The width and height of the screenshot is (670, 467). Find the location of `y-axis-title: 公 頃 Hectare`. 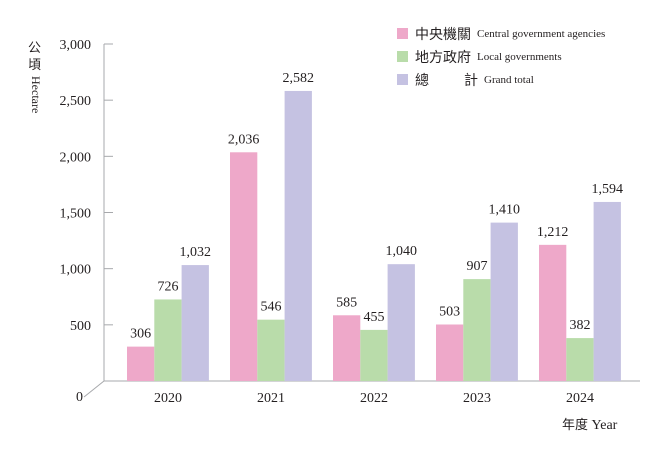

y-axis-title: 公 頃 Hectare is located at coordinates (36, 76).